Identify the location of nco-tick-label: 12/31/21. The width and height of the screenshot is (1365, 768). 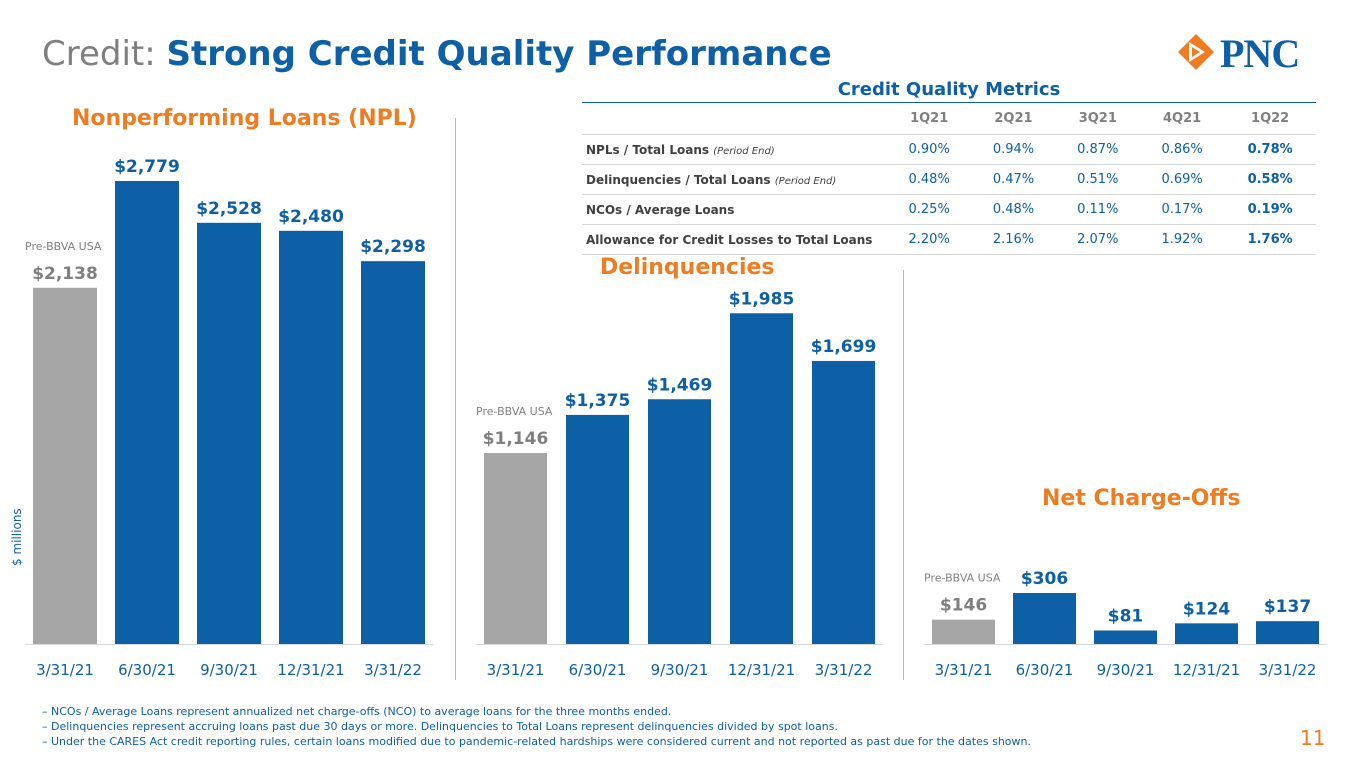
(1206, 670).